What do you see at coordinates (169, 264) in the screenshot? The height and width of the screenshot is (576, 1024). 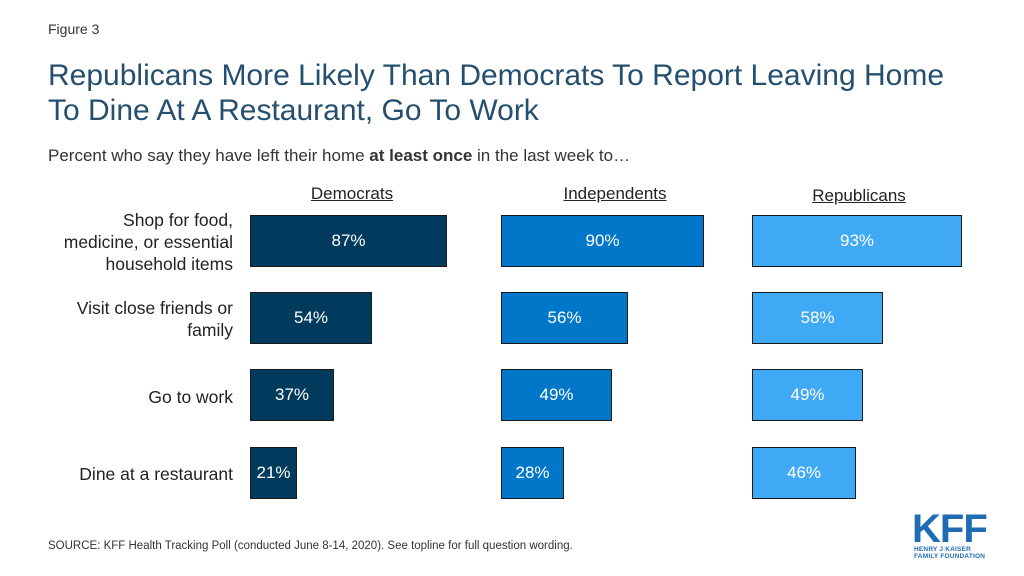 I see `category-label-line: household items` at bounding box center [169, 264].